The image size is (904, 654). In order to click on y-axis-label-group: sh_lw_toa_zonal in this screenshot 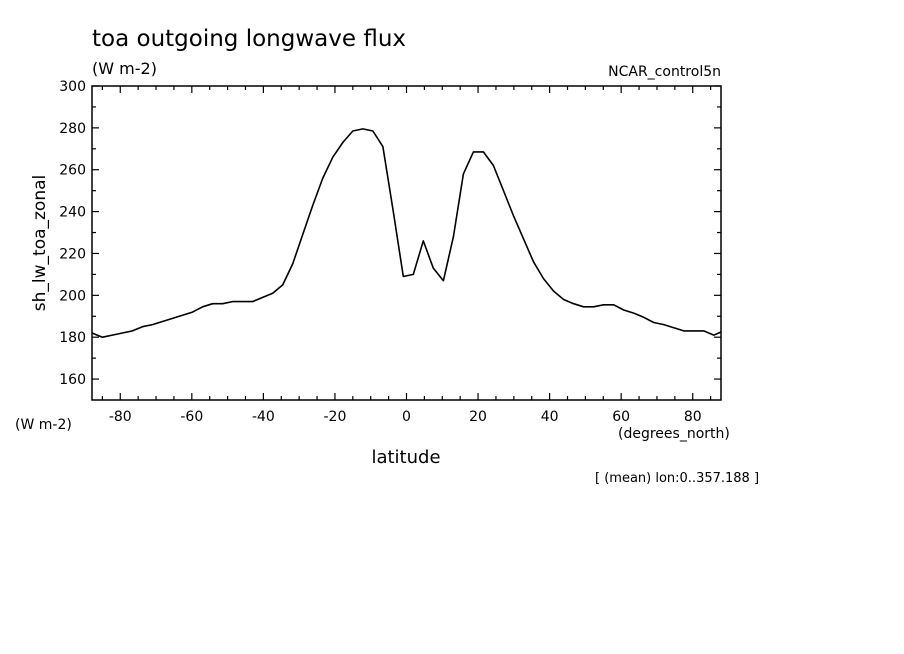, I will do `click(40, 243)`.